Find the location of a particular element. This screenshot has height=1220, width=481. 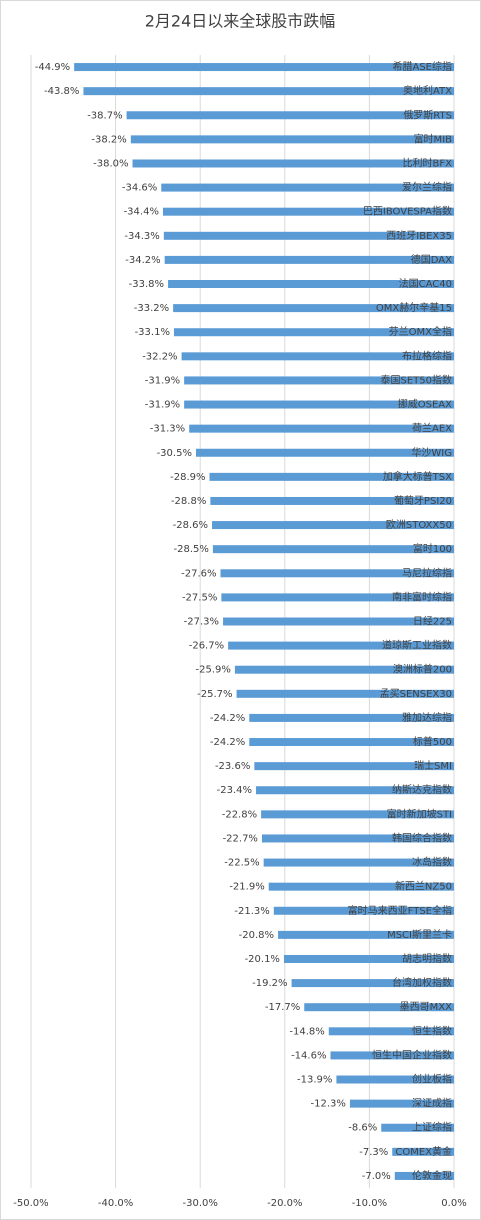

x-tick-label: -20.0% is located at coordinates (284, 1203).